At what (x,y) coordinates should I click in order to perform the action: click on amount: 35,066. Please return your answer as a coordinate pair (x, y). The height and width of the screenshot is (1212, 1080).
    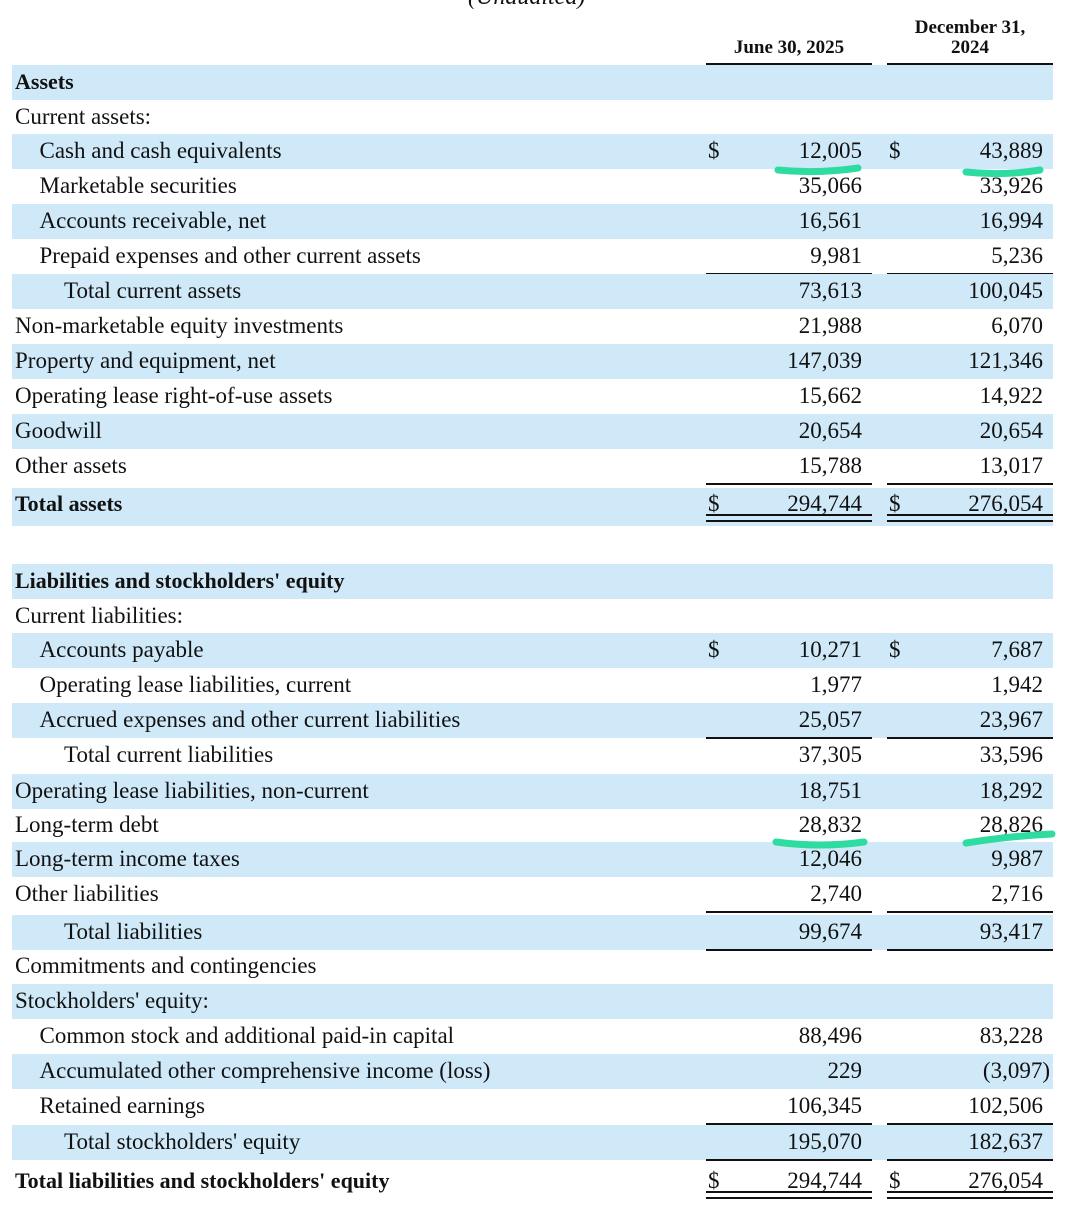
    Looking at the image, I should click on (830, 185).